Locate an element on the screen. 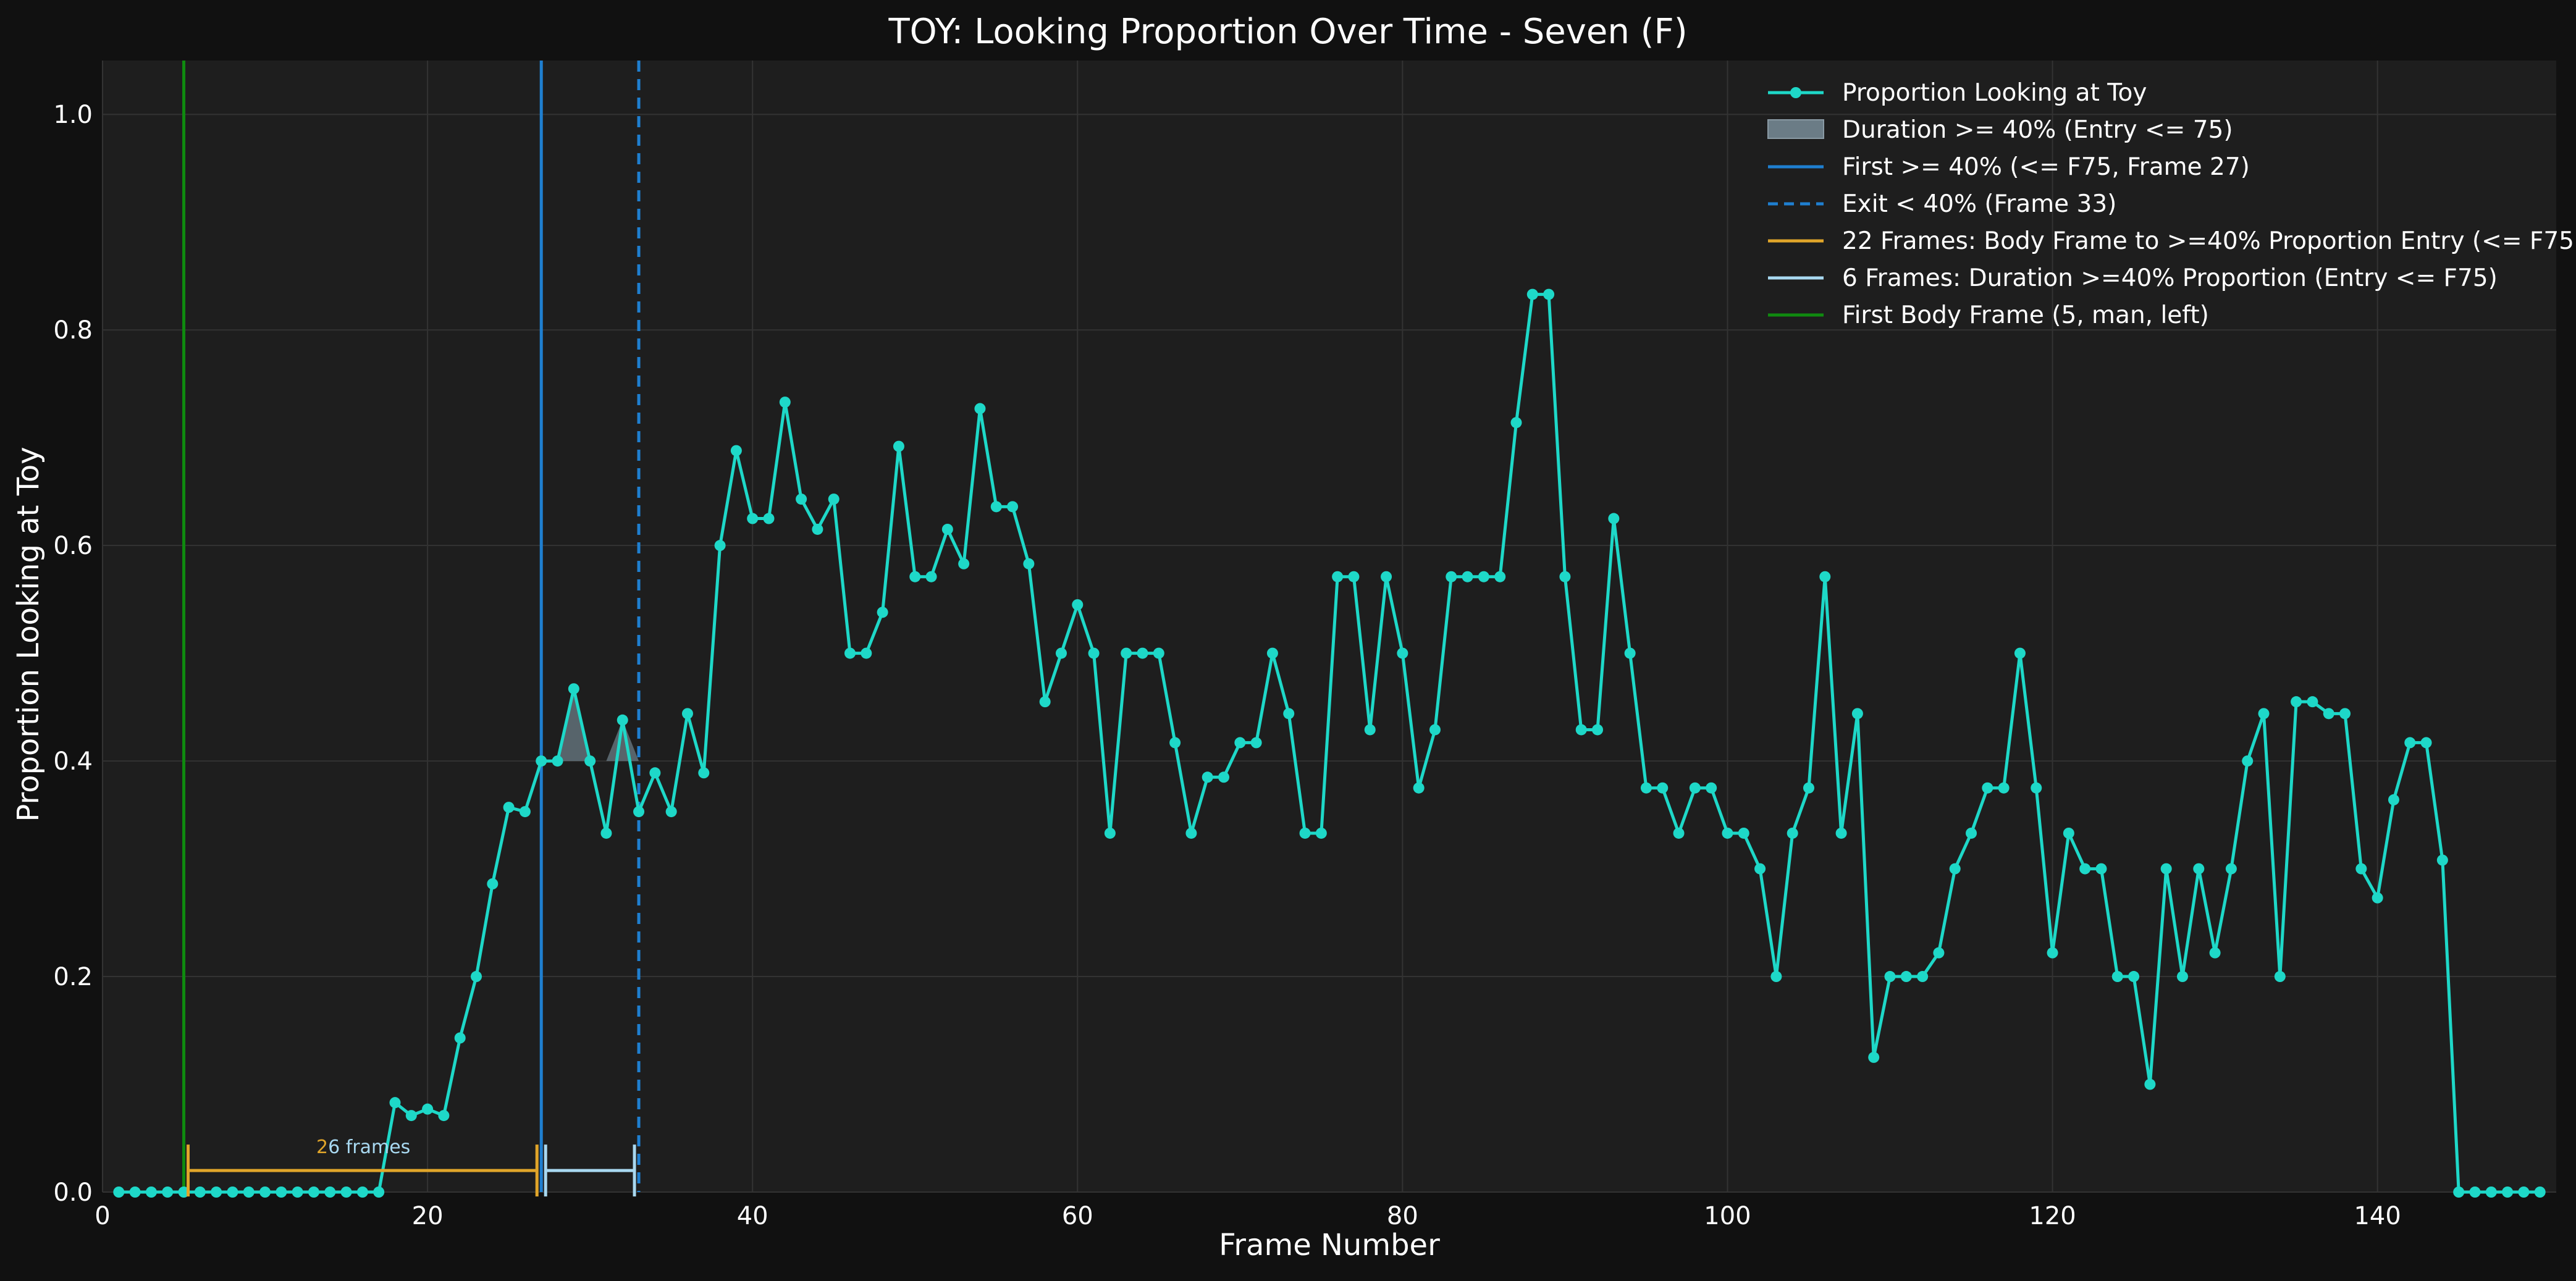  y-tick-label: 1.0 is located at coordinates (73, 115).